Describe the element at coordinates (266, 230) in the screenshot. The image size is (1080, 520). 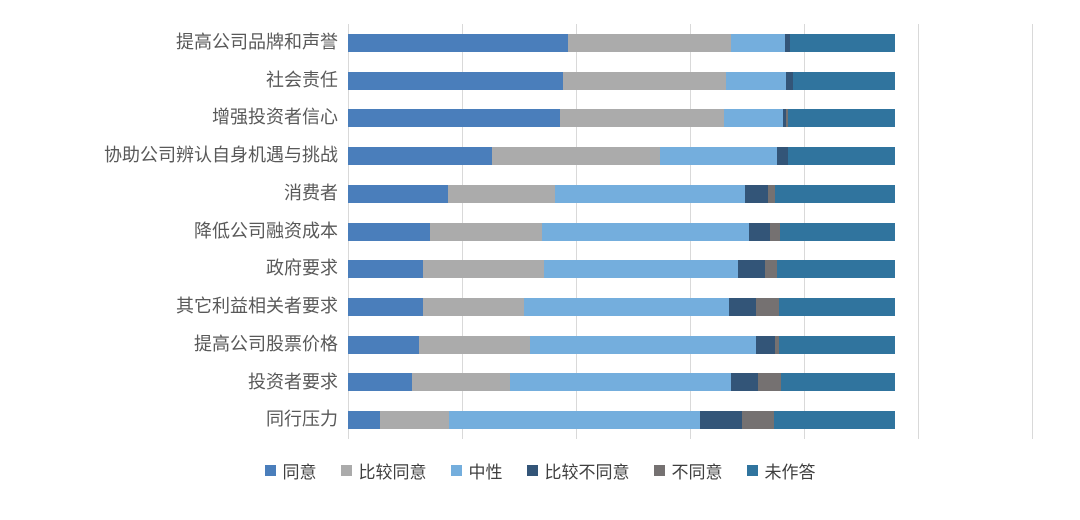
I see `category-label: 降低公司融资成本` at that location.